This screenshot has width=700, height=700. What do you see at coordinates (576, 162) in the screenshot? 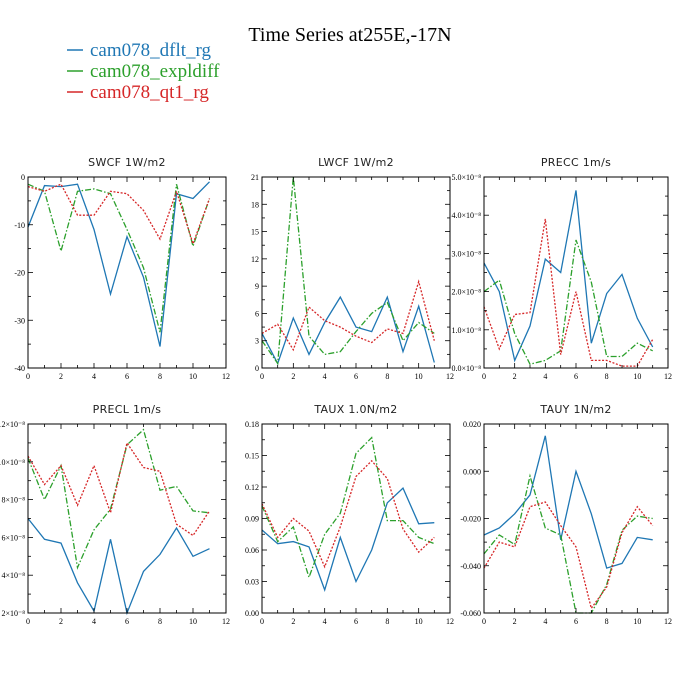
I see `panel-title: PRECC 1m/s` at bounding box center [576, 162].